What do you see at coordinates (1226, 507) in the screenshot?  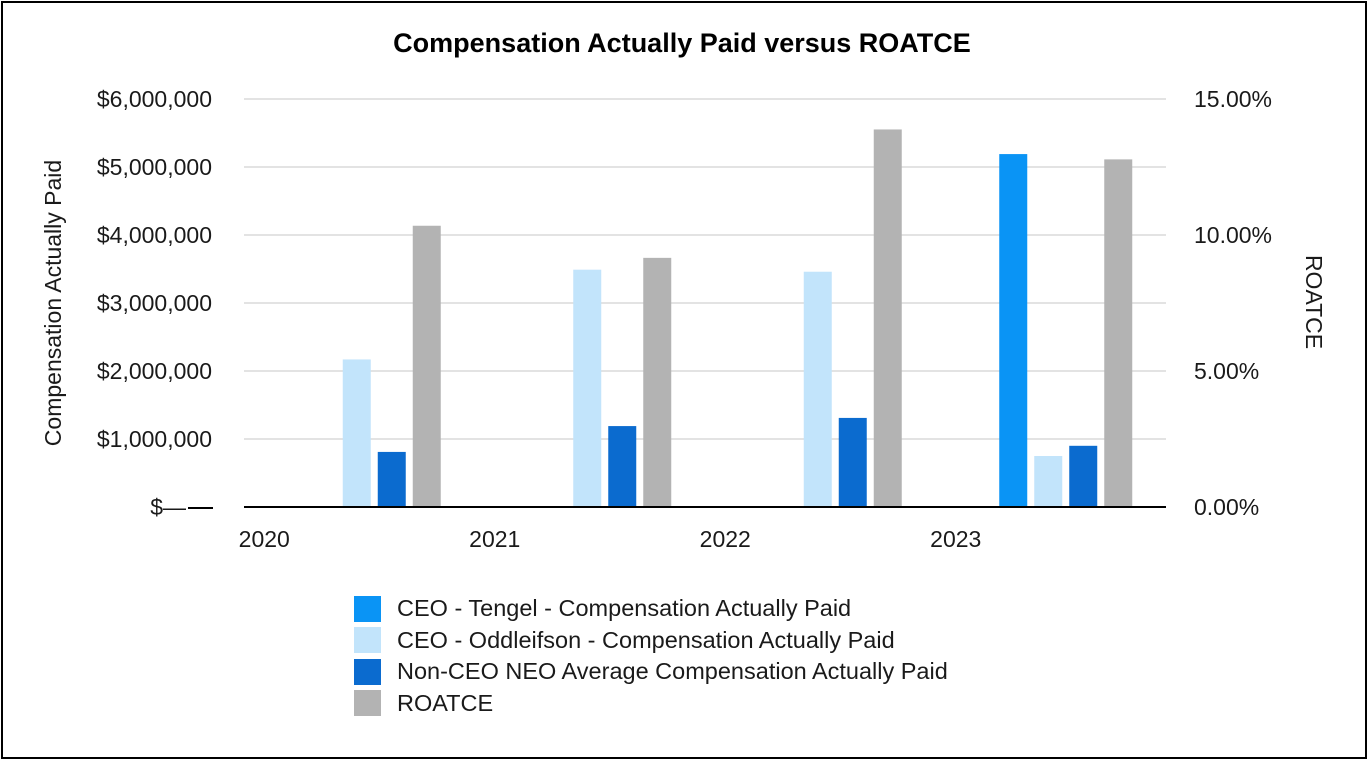 I see `y2-tick-label: 0.00%` at bounding box center [1226, 507].